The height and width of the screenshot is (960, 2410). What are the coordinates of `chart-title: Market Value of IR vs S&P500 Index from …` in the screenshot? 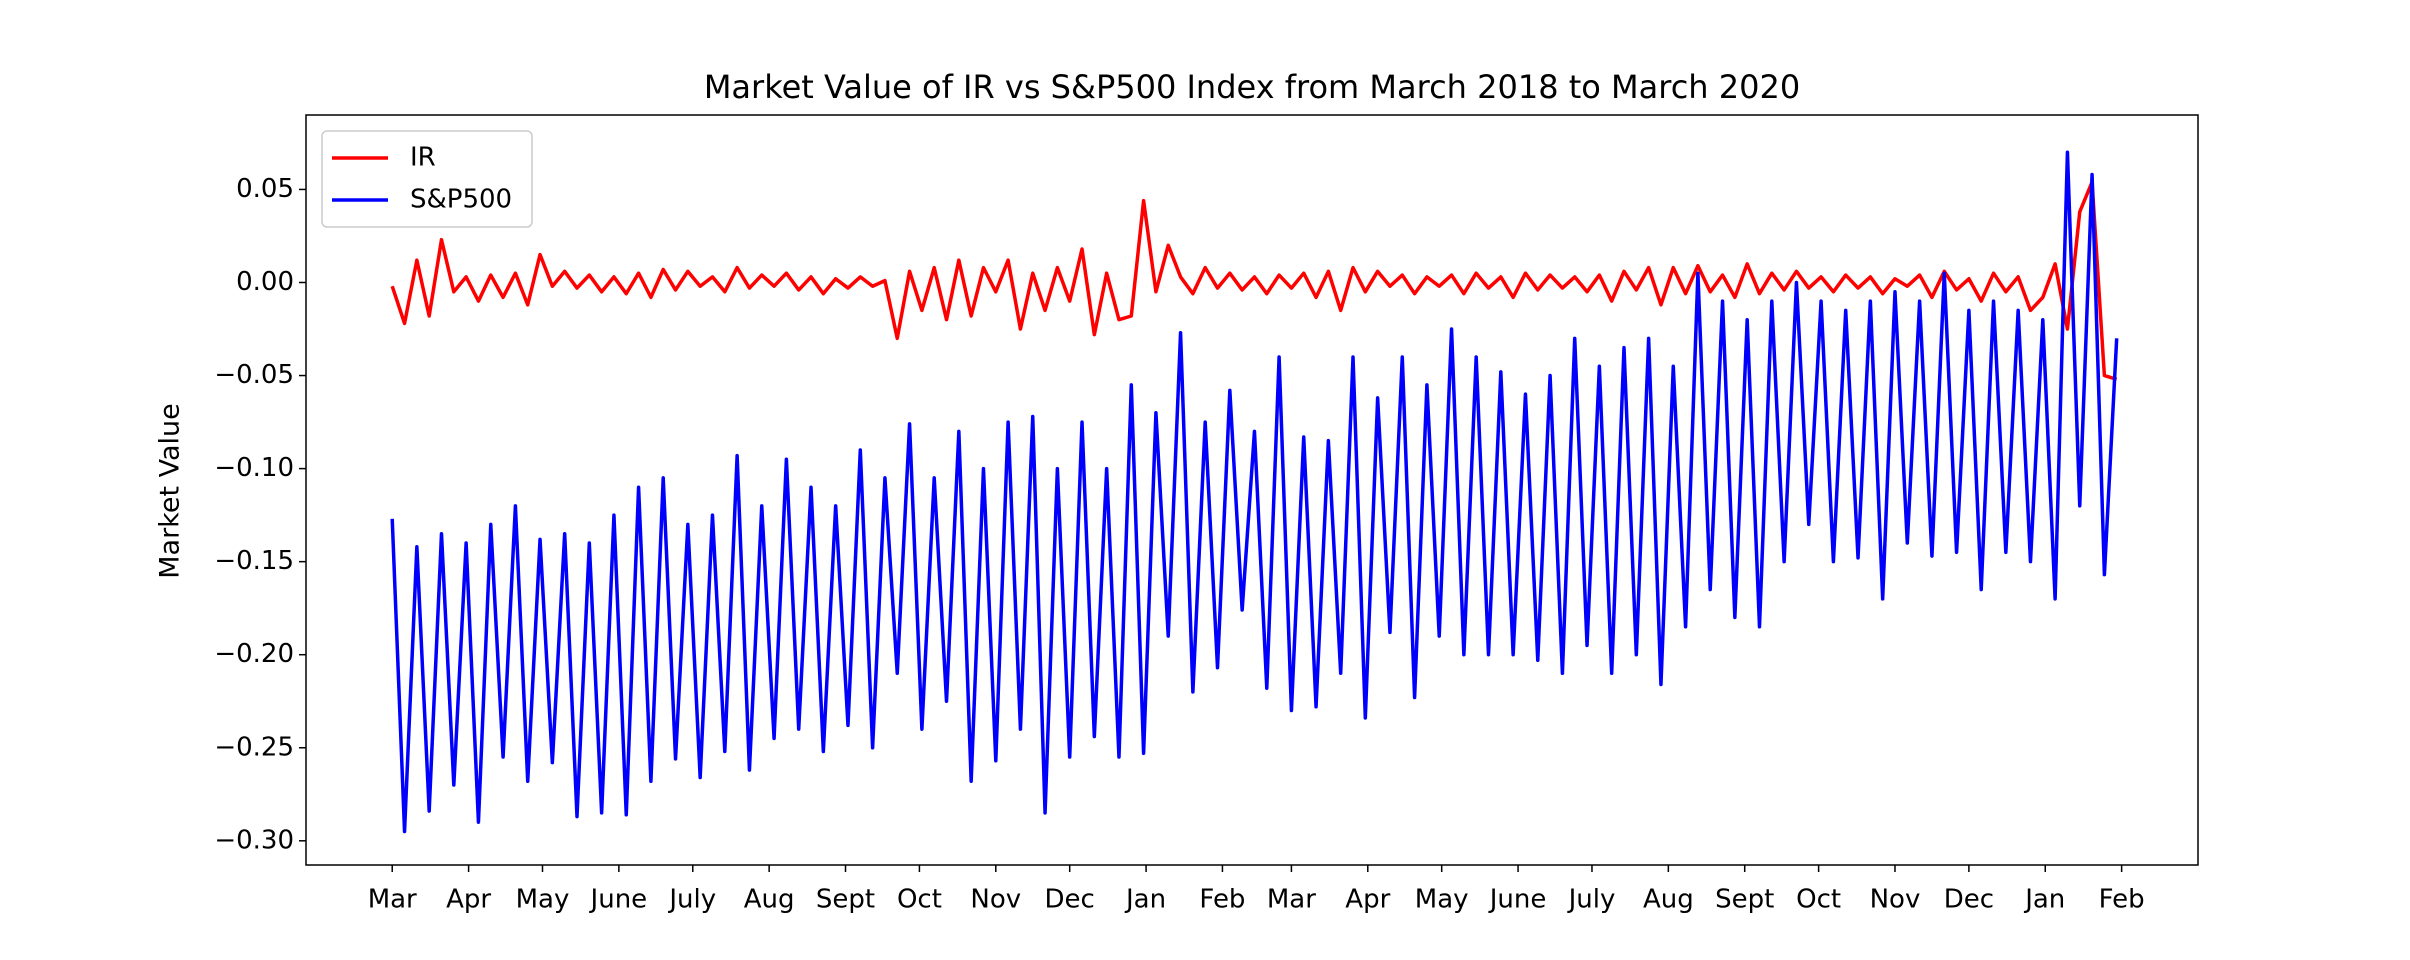 It's located at (1252, 87).